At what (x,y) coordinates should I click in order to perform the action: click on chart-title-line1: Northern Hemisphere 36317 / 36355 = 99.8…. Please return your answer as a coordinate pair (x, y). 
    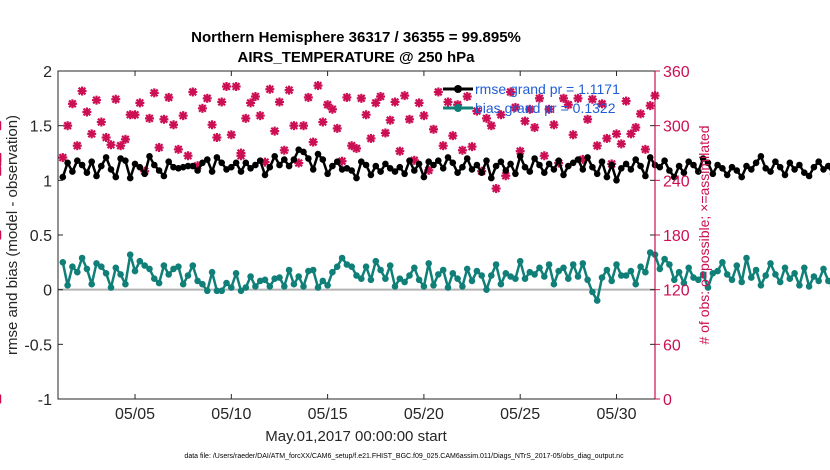
    Looking at the image, I should click on (356, 37).